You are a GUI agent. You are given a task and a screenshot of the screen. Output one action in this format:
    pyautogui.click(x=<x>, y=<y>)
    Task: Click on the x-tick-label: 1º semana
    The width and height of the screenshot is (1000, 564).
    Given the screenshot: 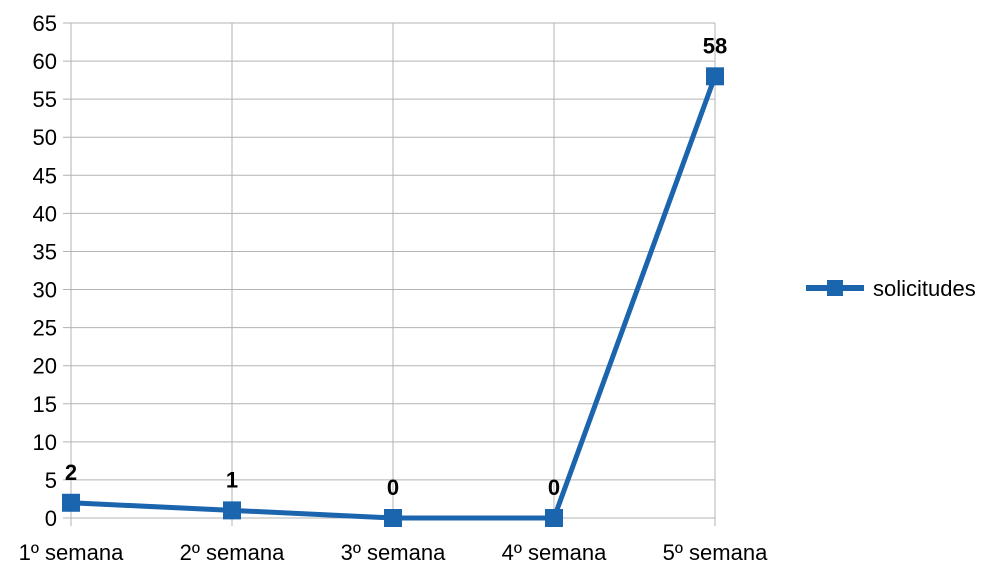 What is the action you would take?
    pyautogui.click(x=71, y=552)
    